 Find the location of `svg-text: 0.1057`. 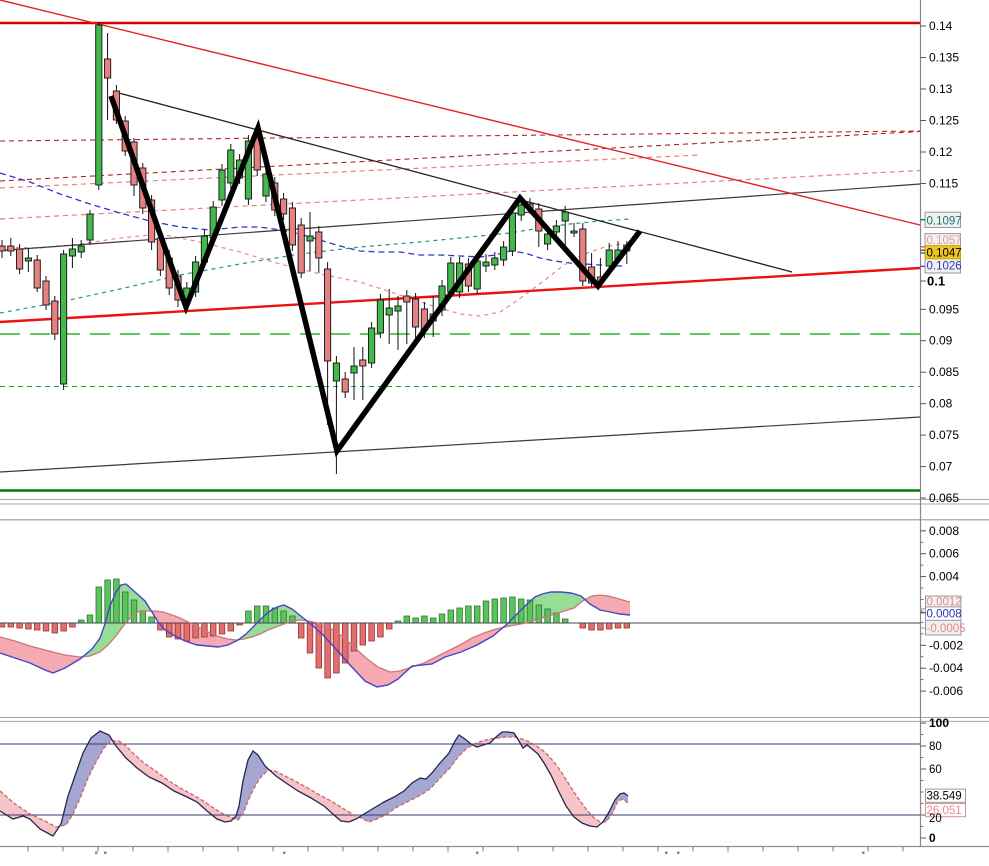

svg-text: 0.1057 is located at coordinates (944, 241).